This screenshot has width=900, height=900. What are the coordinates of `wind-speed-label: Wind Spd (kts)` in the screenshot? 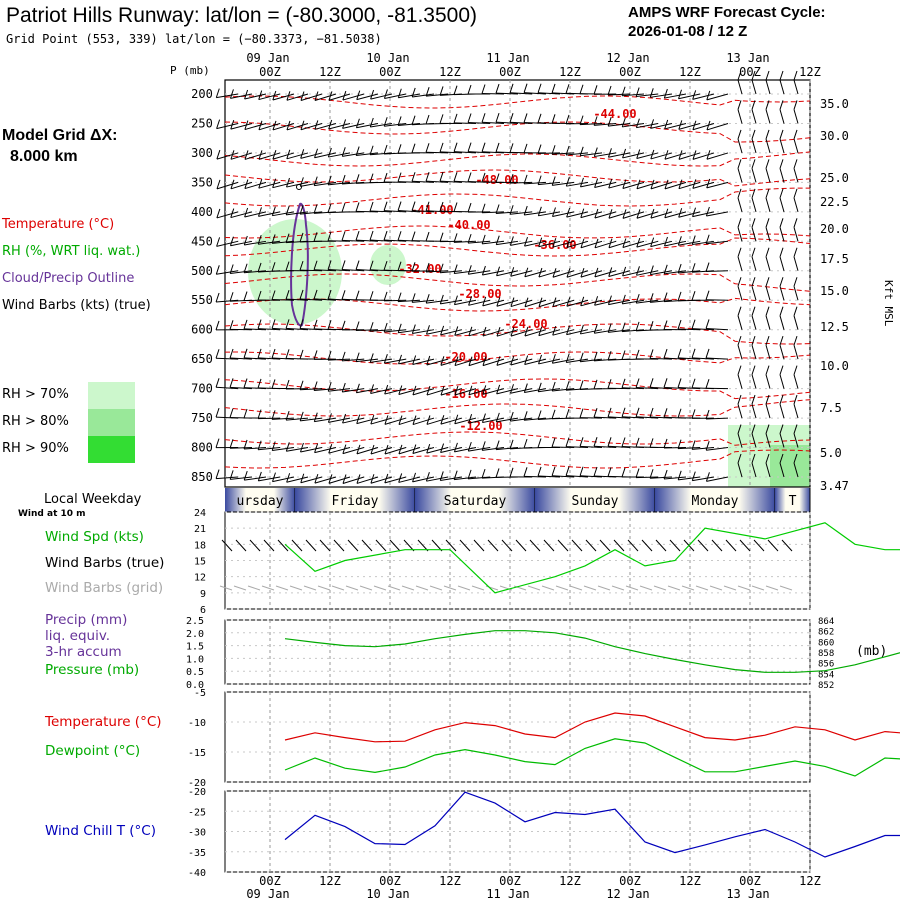 It's located at (94, 537).